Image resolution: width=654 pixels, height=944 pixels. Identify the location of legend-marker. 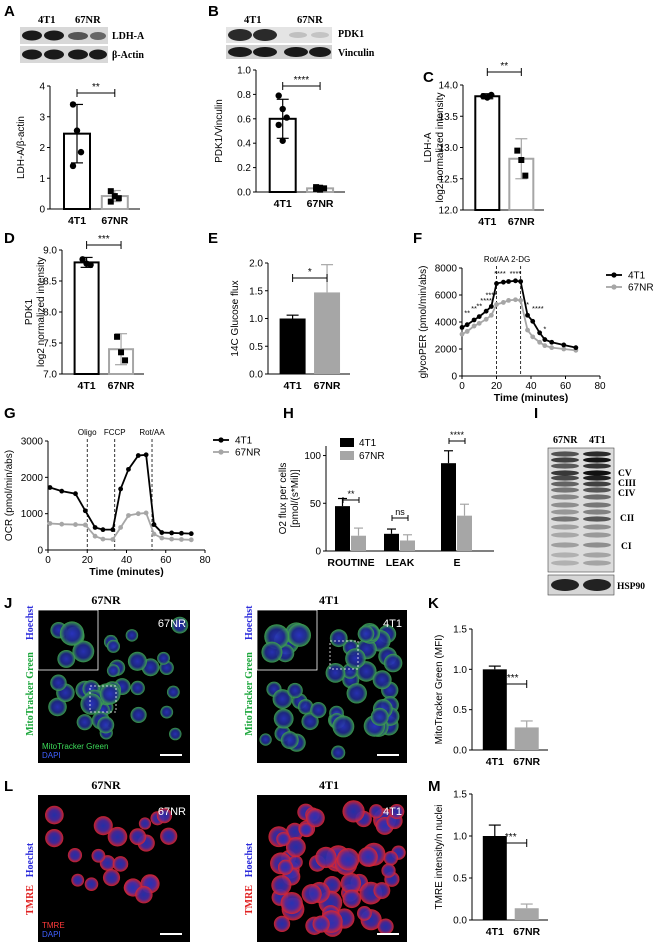
(614, 287).